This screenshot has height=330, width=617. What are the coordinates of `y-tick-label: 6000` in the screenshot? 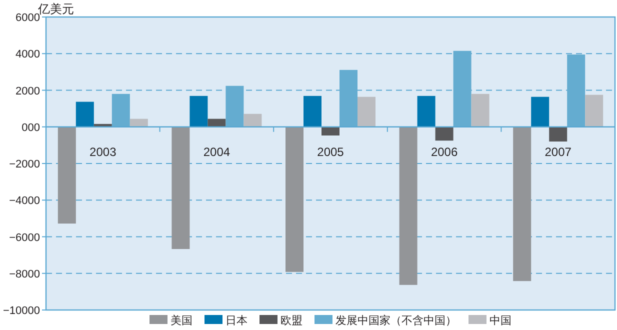 It's located at (28, 18).